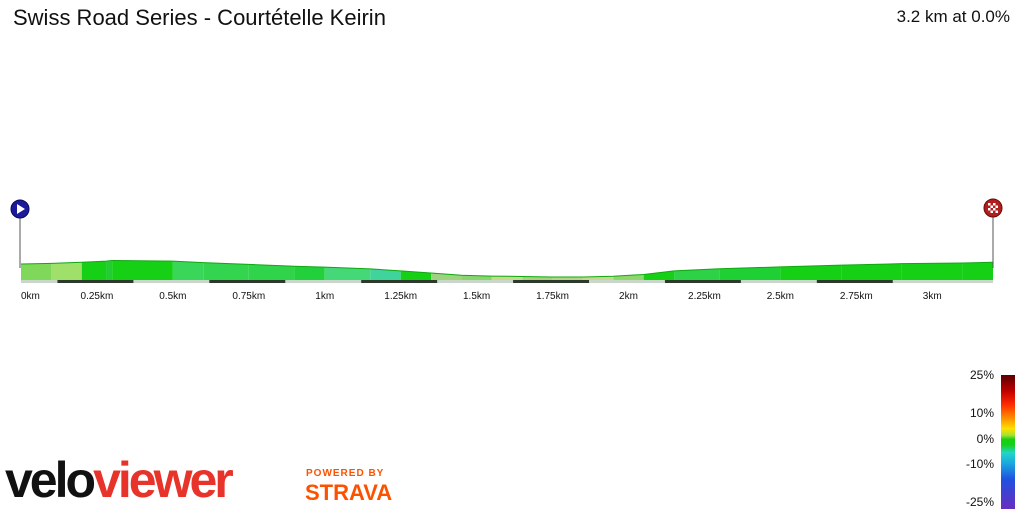  What do you see at coordinates (979, 463) in the screenshot?
I see `gradient-scale-label: -10%` at bounding box center [979, 463].